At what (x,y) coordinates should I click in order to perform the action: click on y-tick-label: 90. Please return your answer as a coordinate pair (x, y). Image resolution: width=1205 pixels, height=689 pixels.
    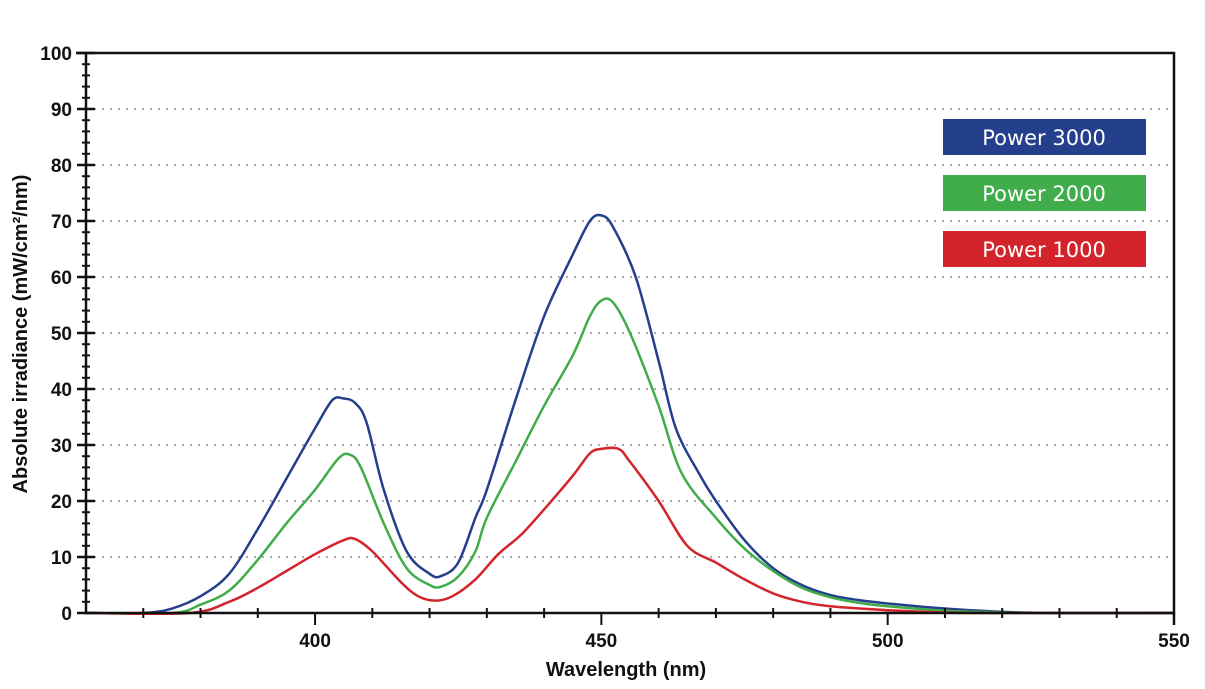
    Looking at the image, I should click on (61, 110).